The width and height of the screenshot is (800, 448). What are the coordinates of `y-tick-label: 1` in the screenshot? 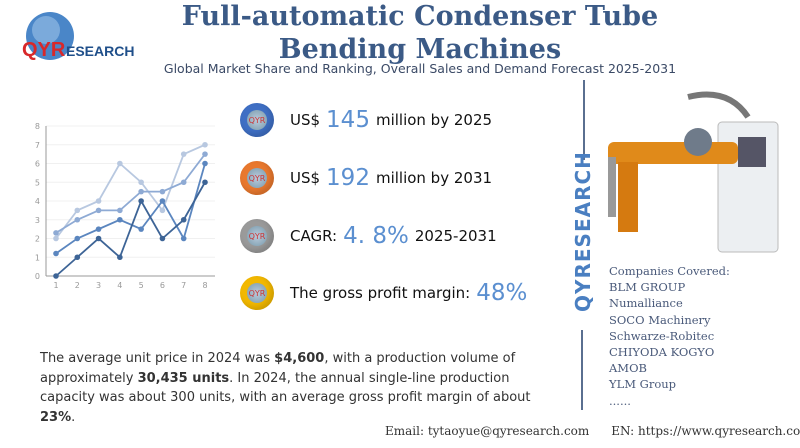 It's located at (37, 257).